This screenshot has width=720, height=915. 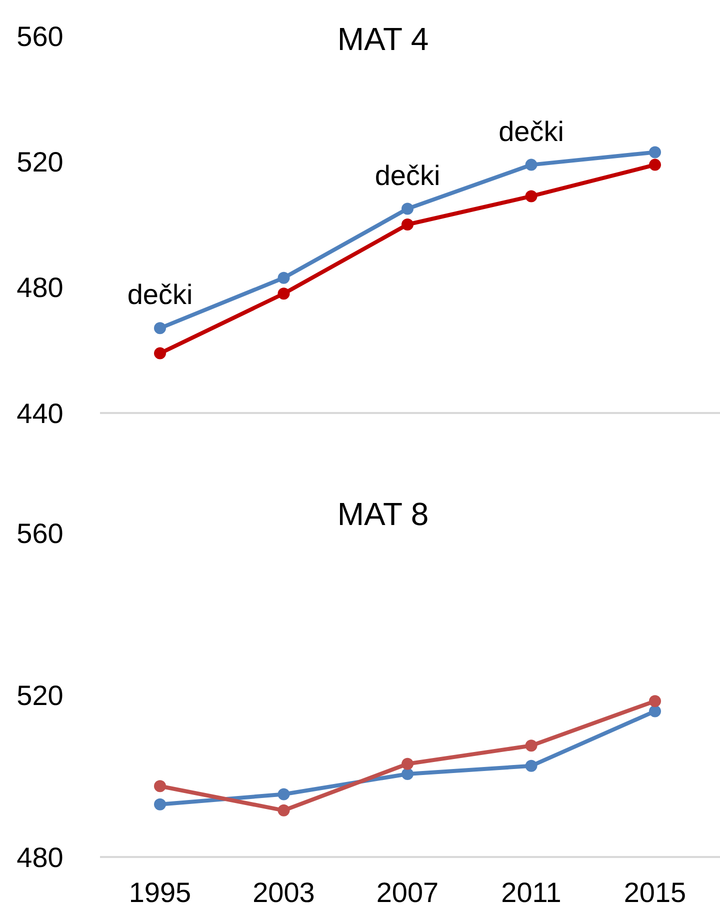 What do you see at coordinates (407, 892) in the screenshot?
I see `x-tick-label: 2007` at bounding box center [407, 892].